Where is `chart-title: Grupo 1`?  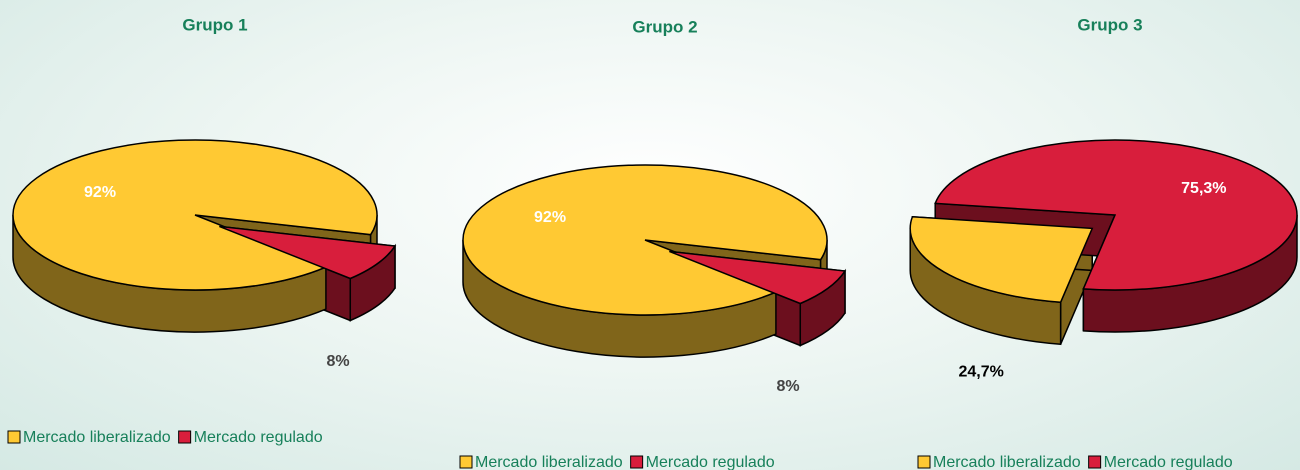 chart-title: Grupo 1 is located at coordinates (214, 24).